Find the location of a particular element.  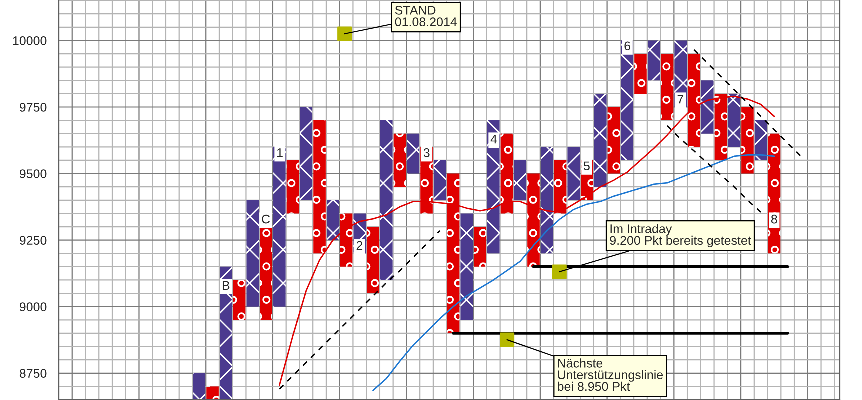

annotation: 6 is located at coordinates (627, 46).